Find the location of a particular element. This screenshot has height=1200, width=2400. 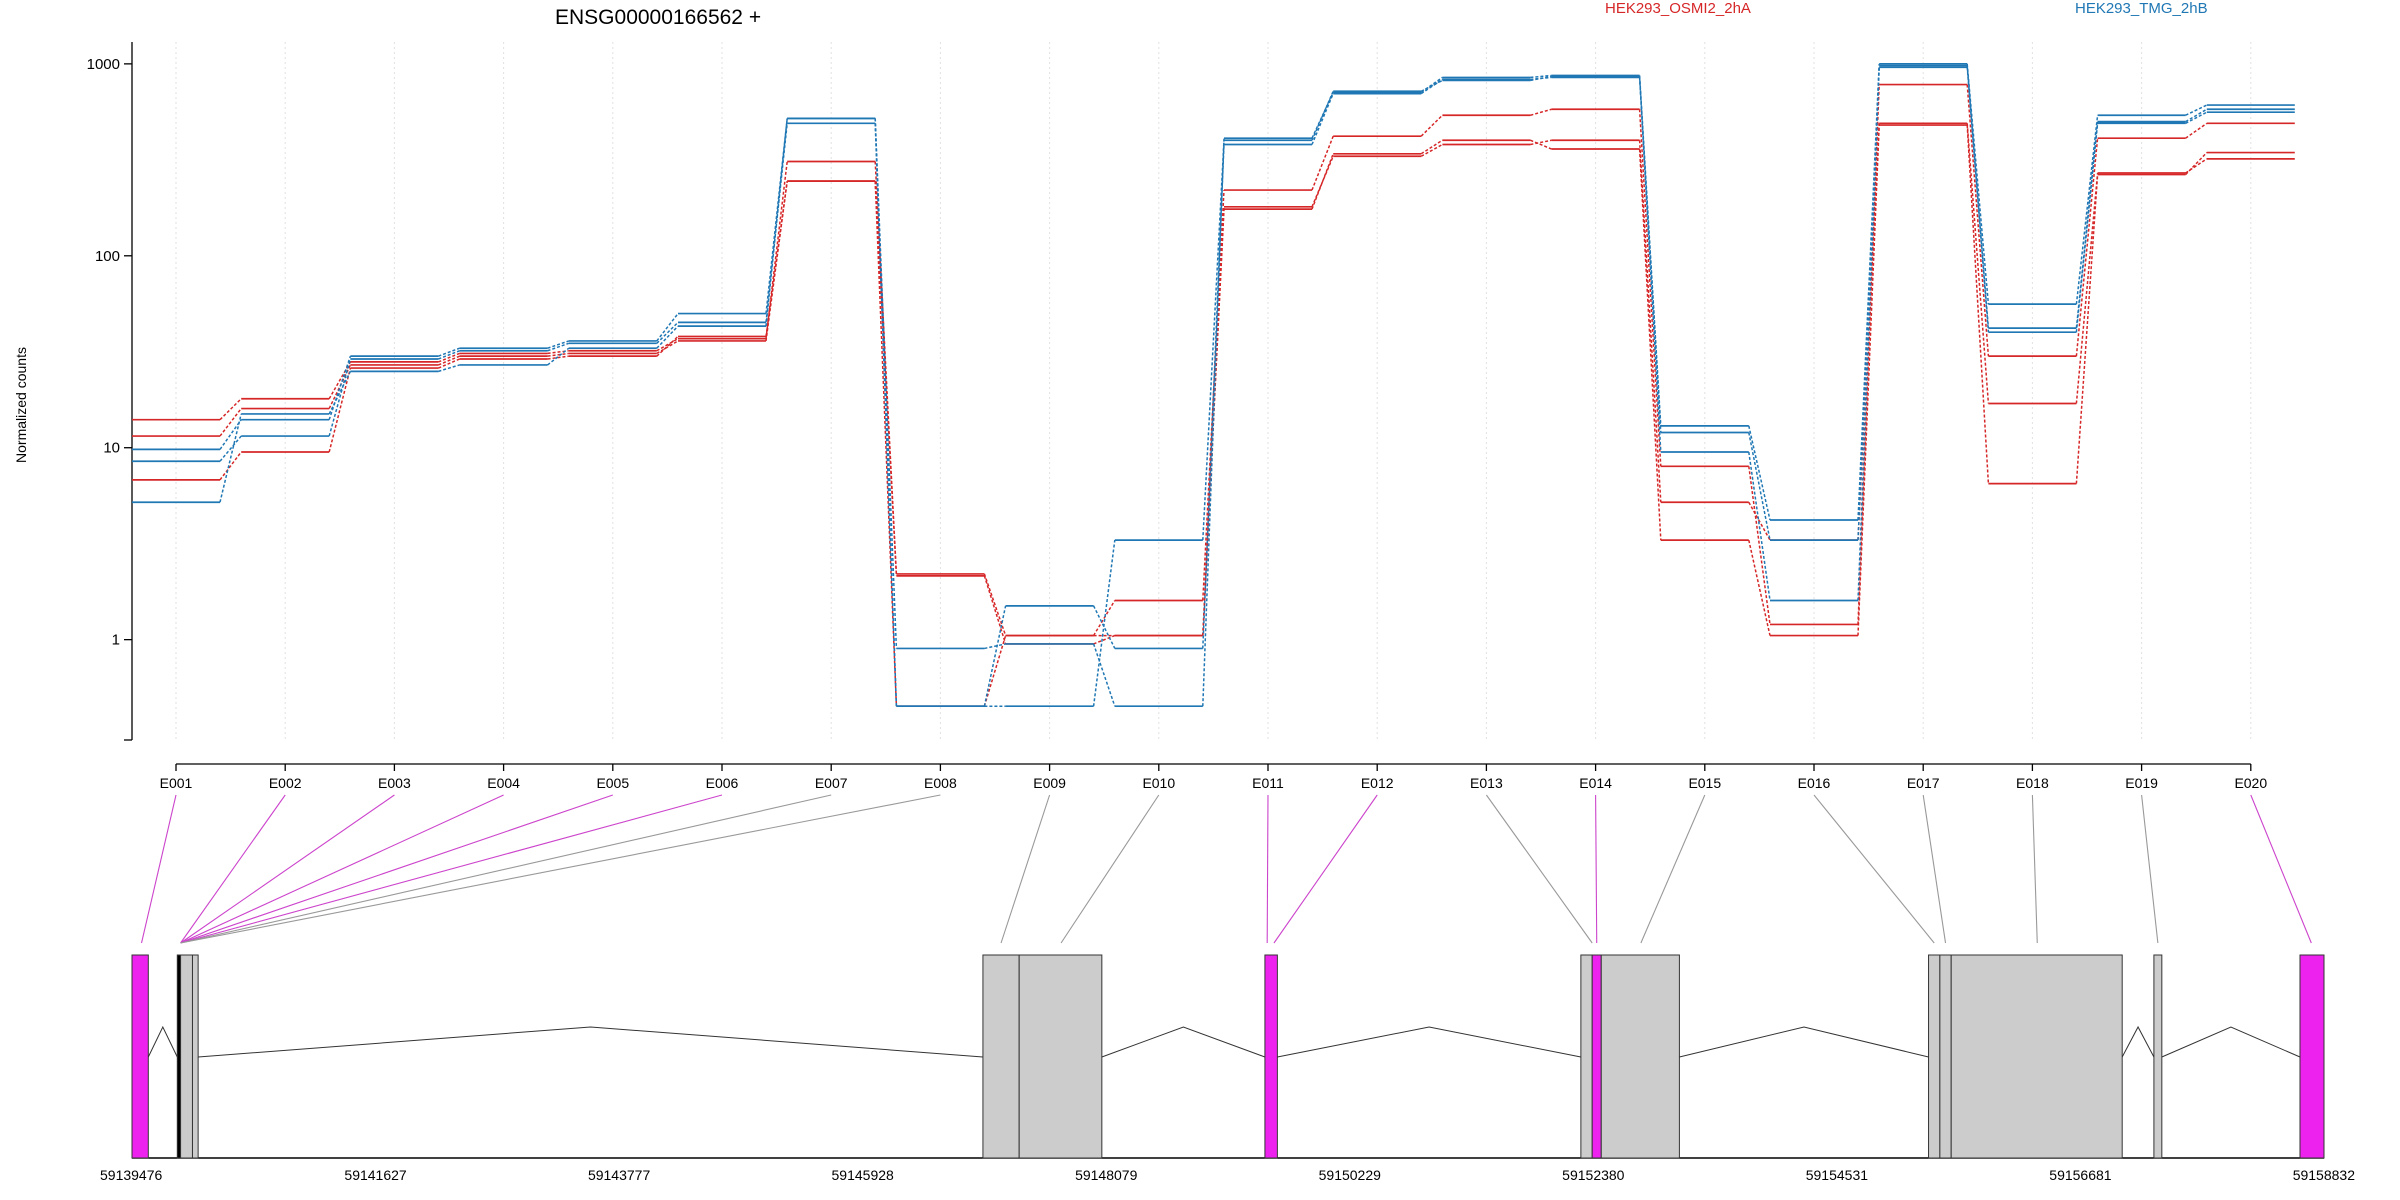

exon-label: E015 is located at coordinates (1704, 783).